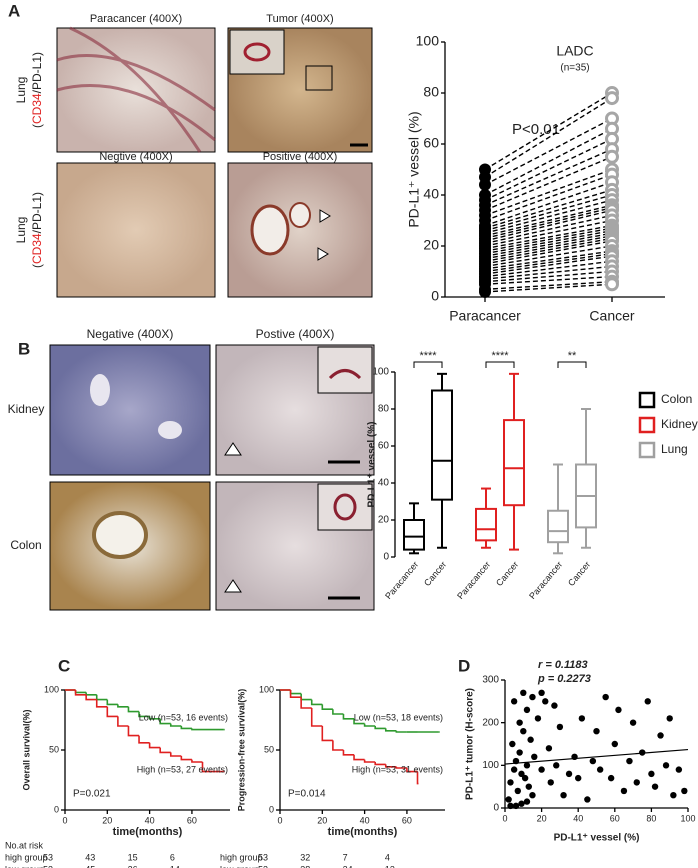  What do you see at coordinates (136, 19) in the screenshot?
I see `image-title: Paracancer (400X)` at bounding box center [136, 19].